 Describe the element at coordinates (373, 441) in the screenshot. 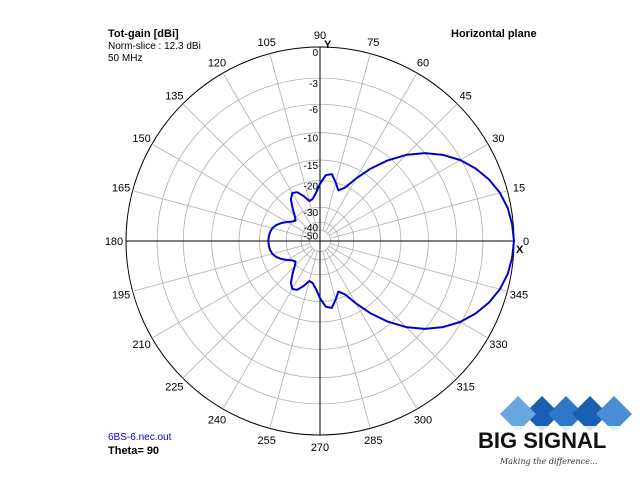

I see `angle-tick-label: 285` at that location.